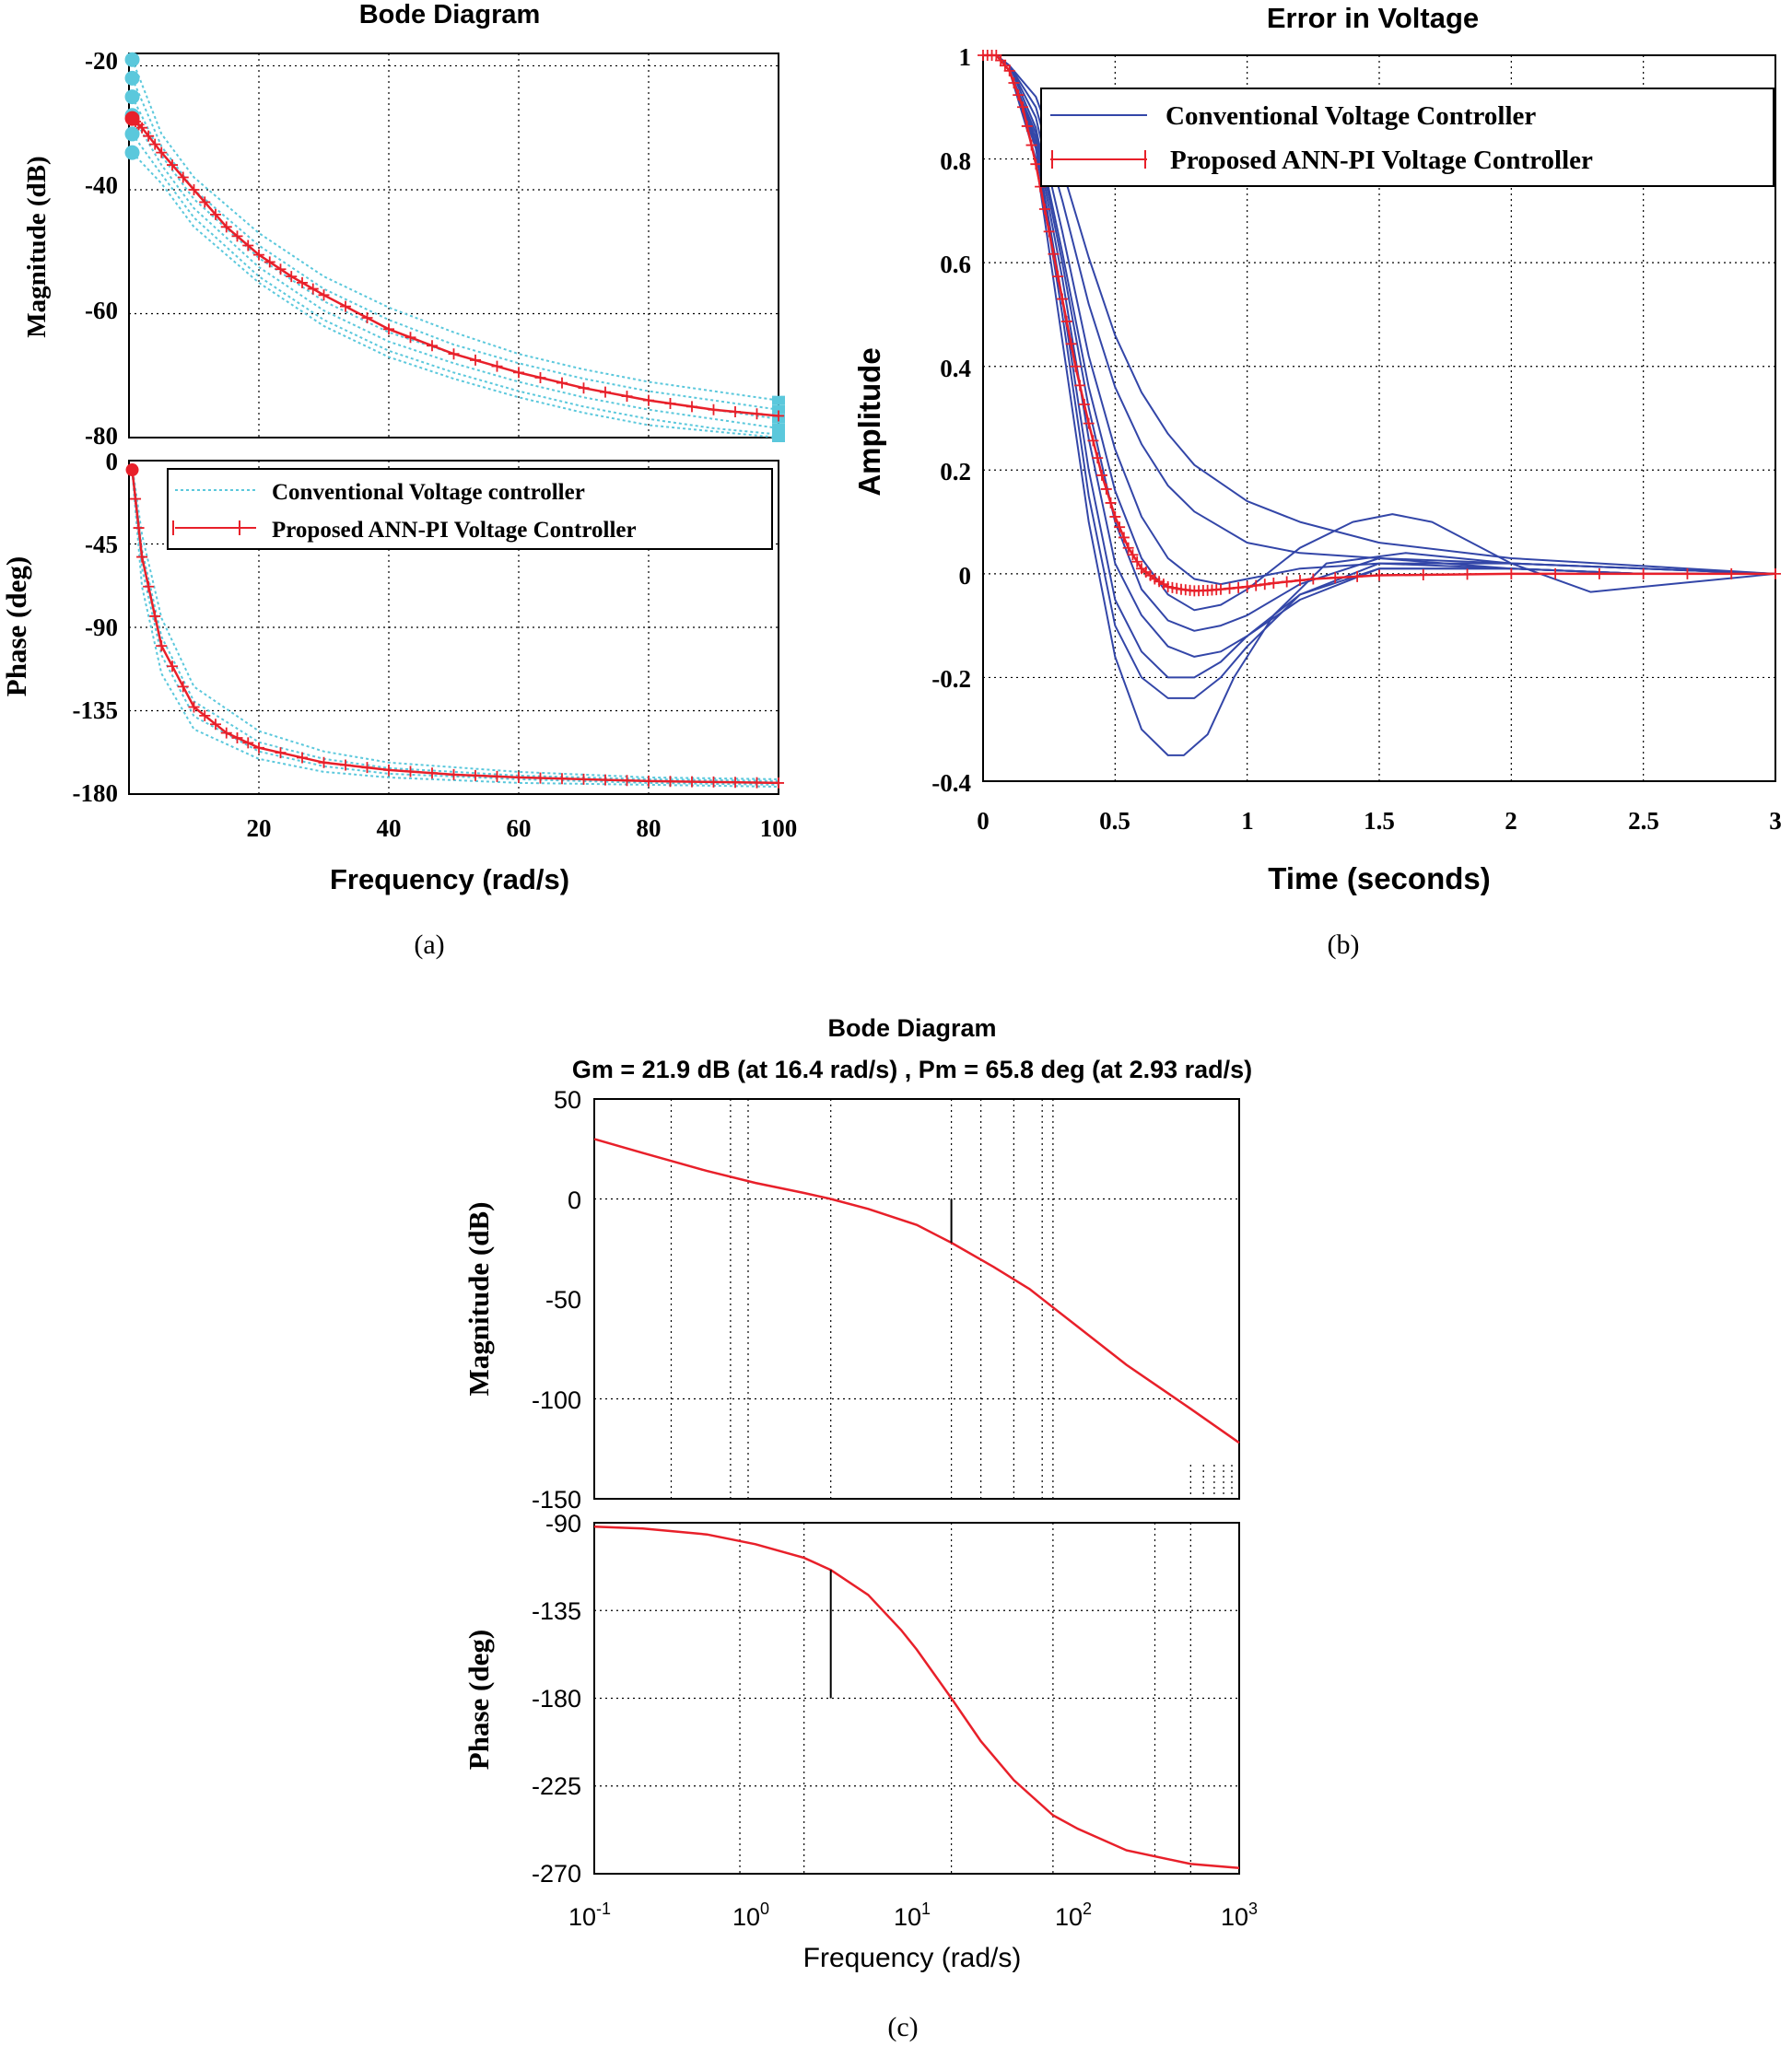  What do you see at coordinates (556, 1500) in the screenshot?
I see `panel-c-mag-ytick: -150` at bounding box center [556, 1500].